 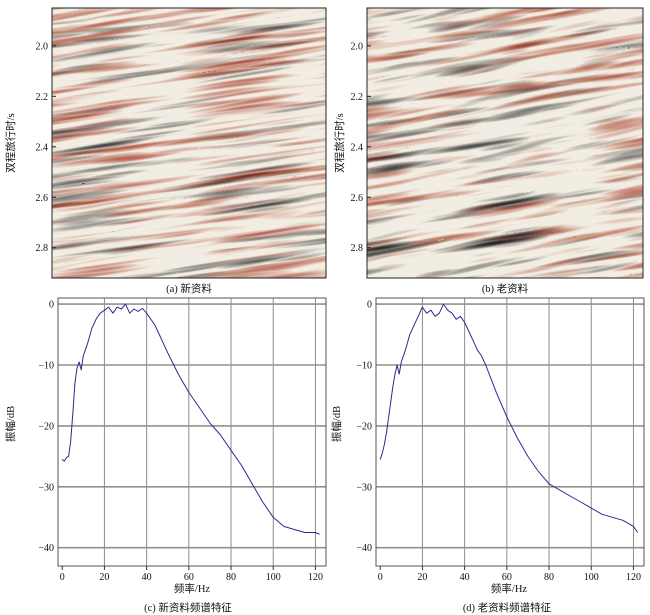 What do you see at coordinates (42, 97) in the screenshot?
I see `panel-a-ytick-label: 2.2` at bounding box center [42, 97].